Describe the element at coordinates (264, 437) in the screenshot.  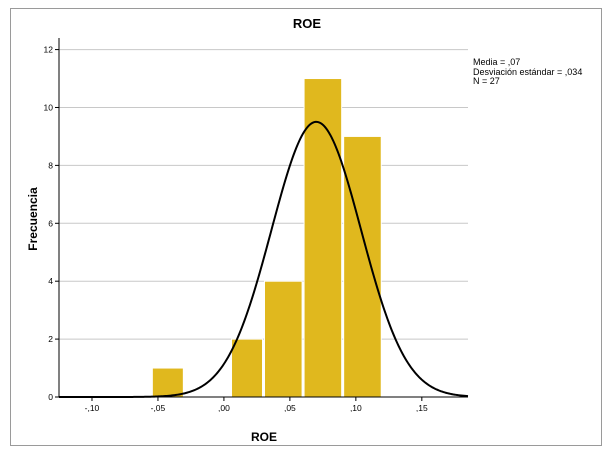
I see `x-axis-label: ROE` at that location.